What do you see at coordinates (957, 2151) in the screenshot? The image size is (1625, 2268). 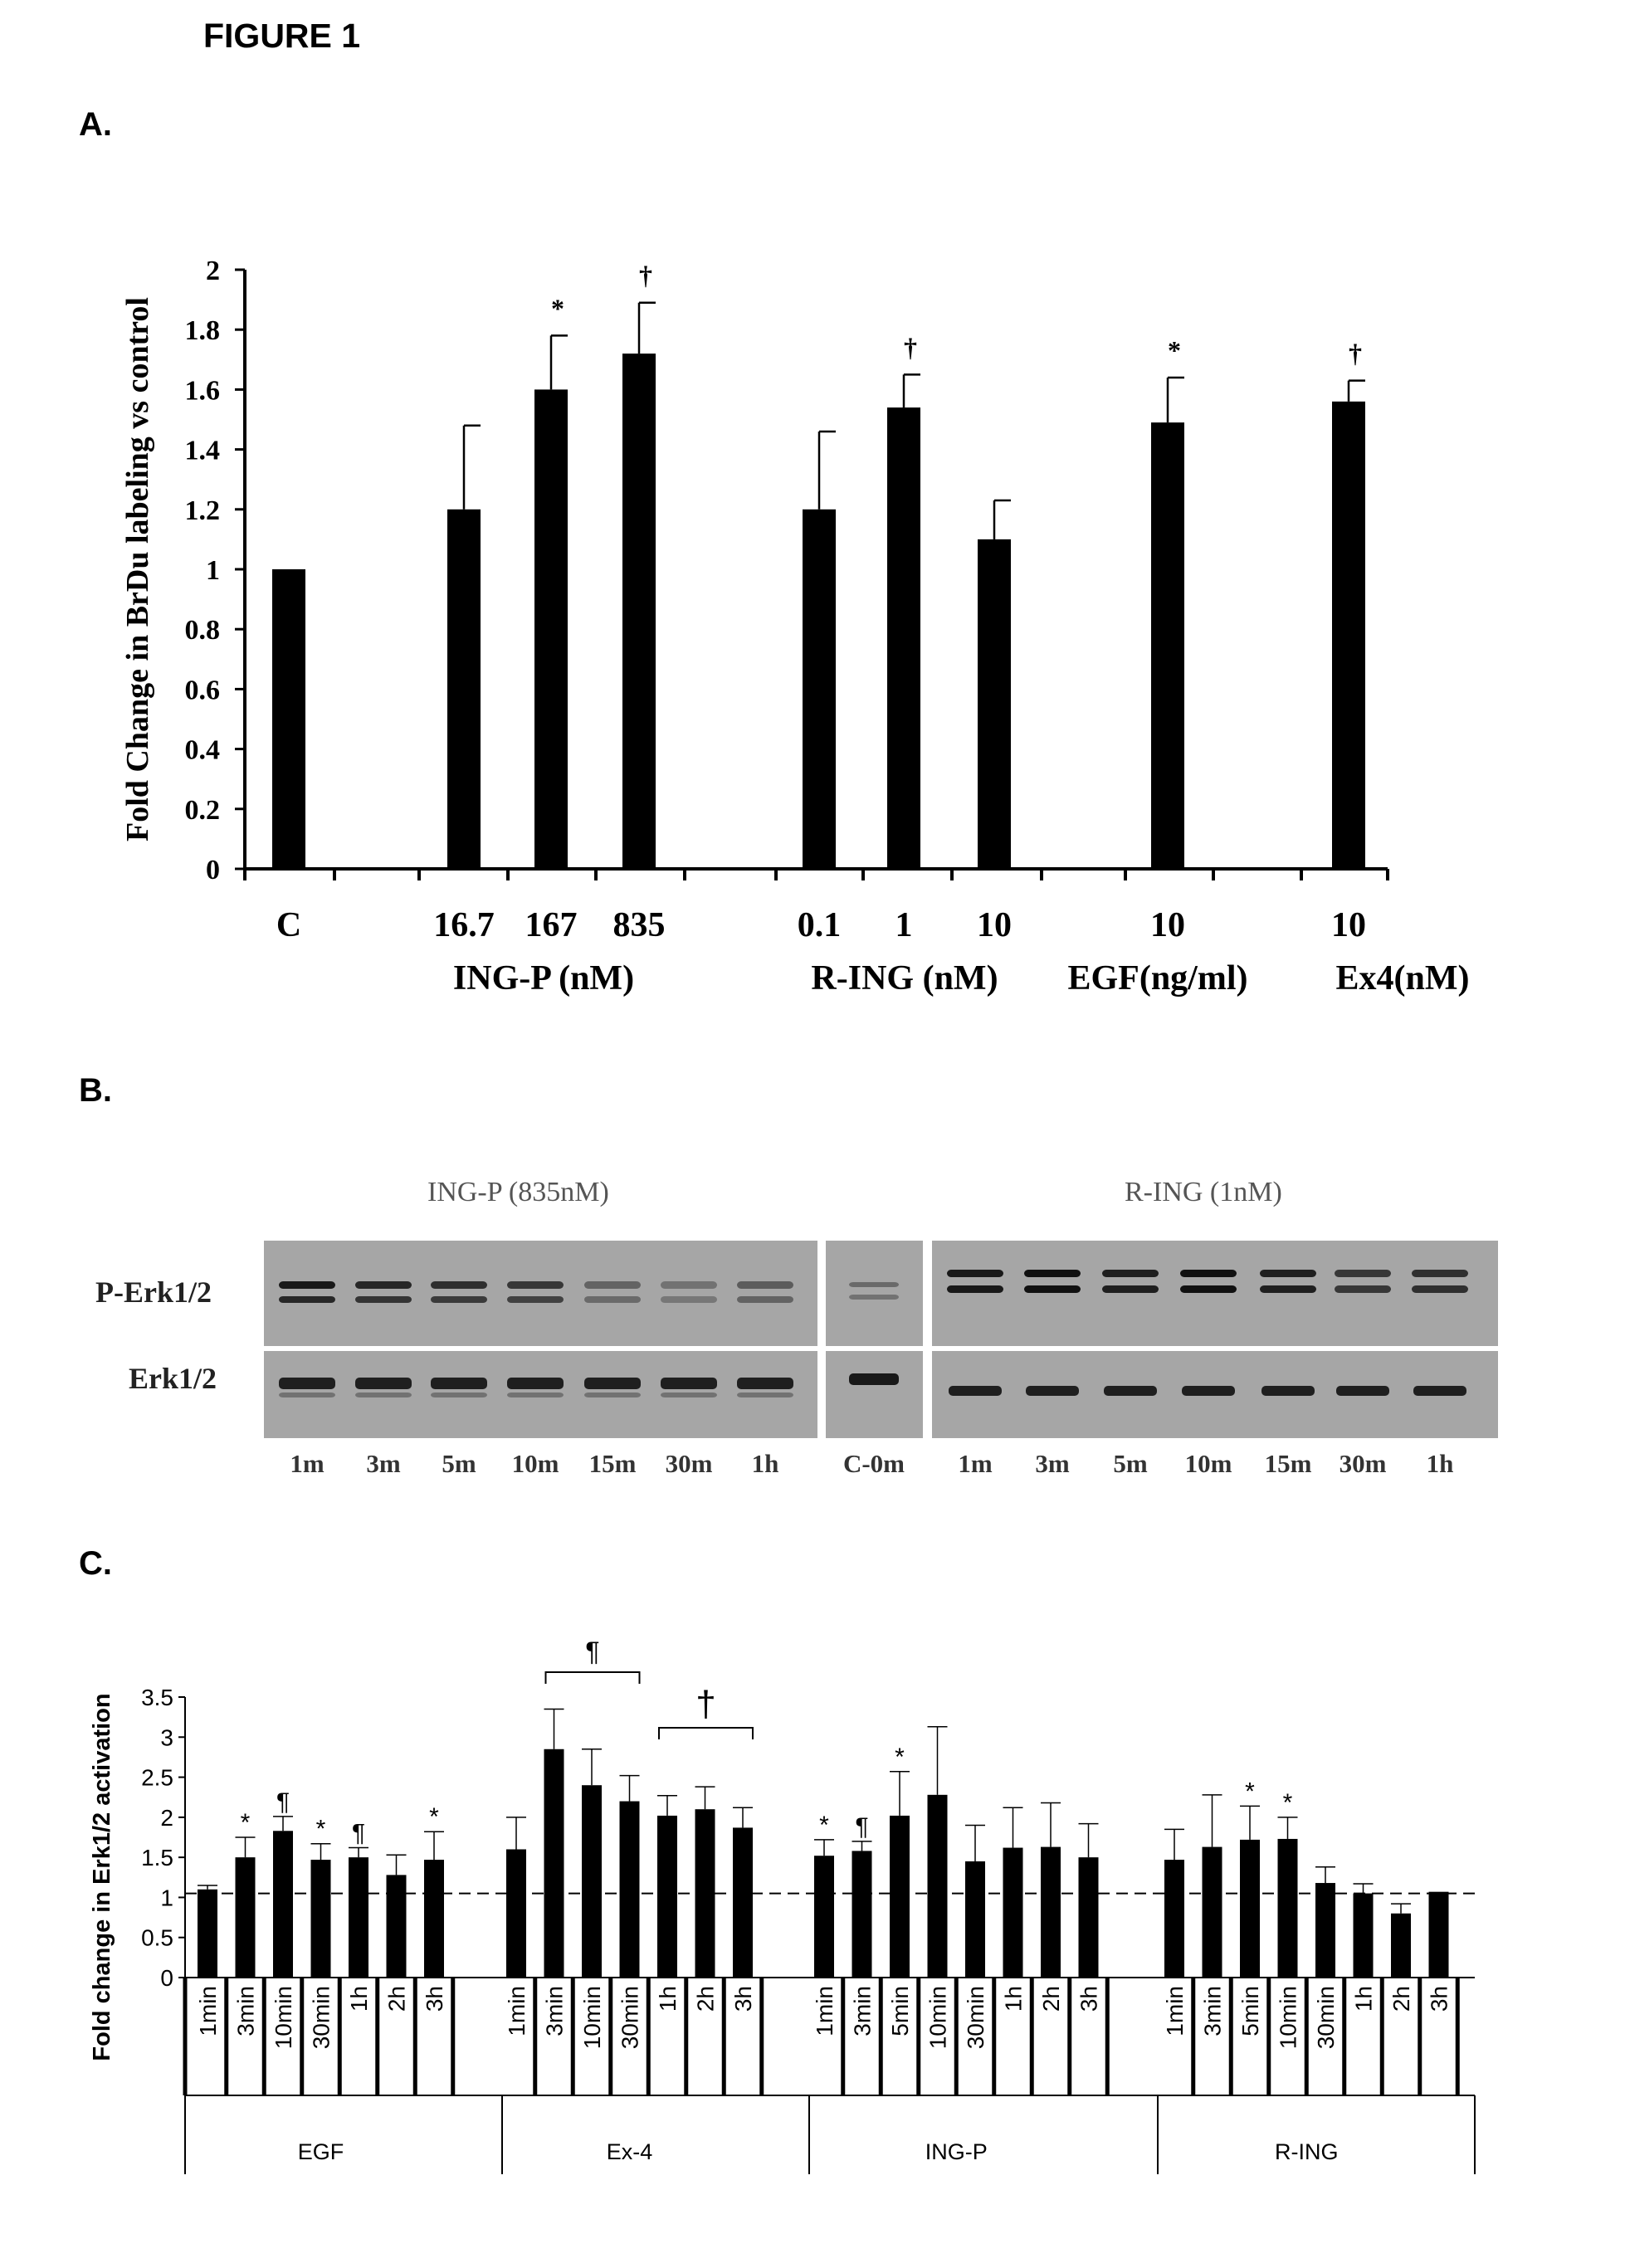 I see `group-label-c: ING-P` at bounding box center [957, 2151].